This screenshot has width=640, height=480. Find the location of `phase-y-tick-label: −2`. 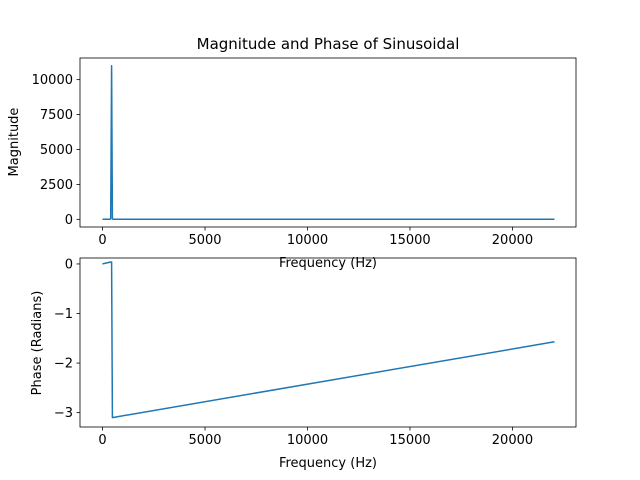

phase-y-tick-label: −2 is located at coordinates (63, 364).